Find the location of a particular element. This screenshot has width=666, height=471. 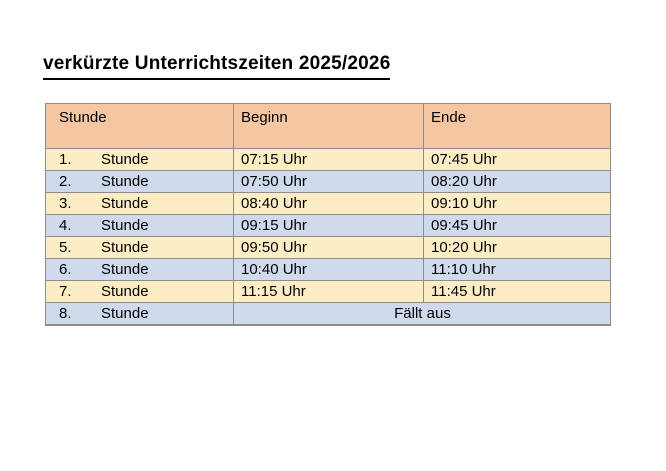

lesson-cell: 4. Stunde is located at coordinates (139, 225).